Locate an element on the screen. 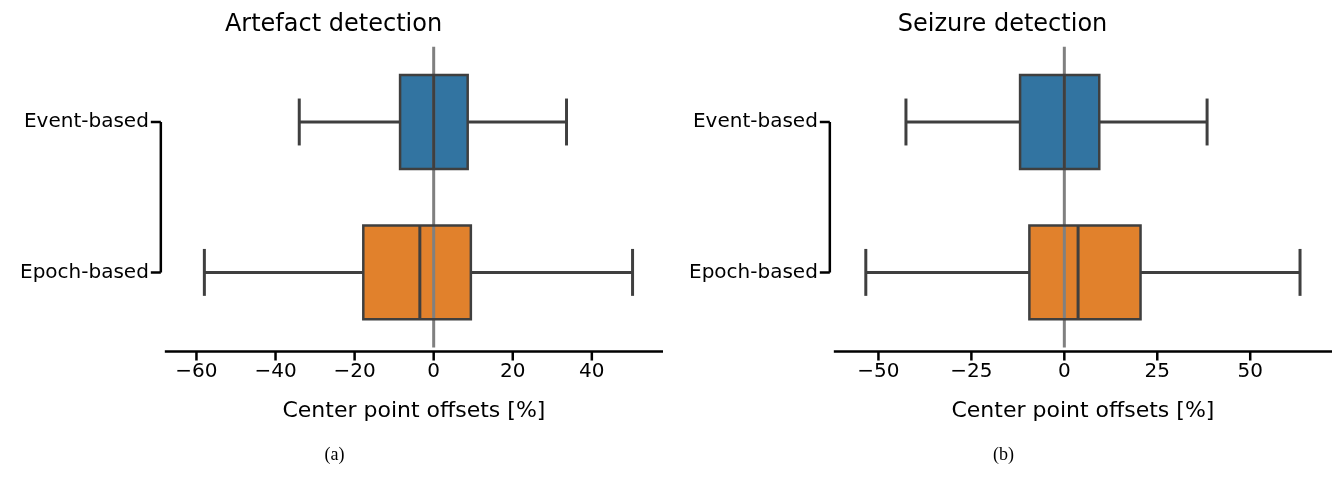  x-tick-label: −40 is located at coordinates (275, 369).